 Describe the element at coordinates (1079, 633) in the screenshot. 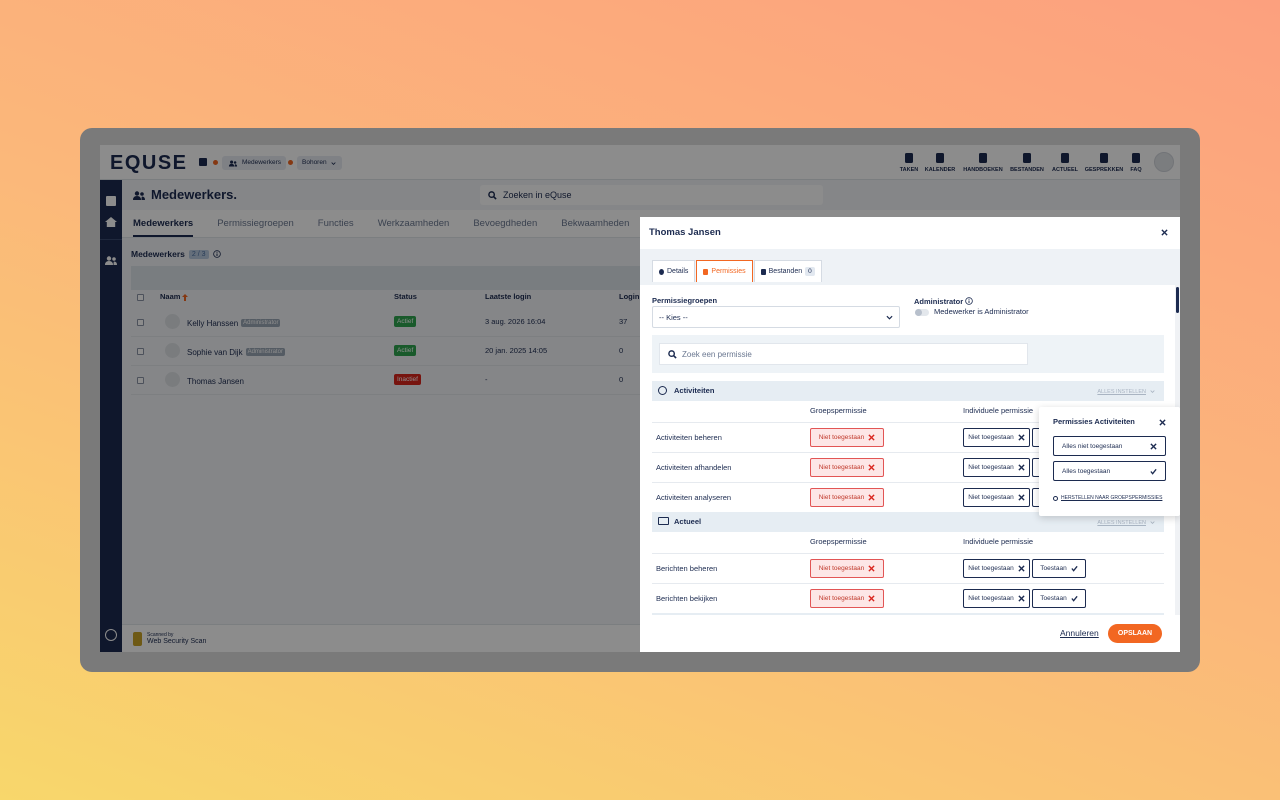

I see `cancel-link: Annuleren` at that location.